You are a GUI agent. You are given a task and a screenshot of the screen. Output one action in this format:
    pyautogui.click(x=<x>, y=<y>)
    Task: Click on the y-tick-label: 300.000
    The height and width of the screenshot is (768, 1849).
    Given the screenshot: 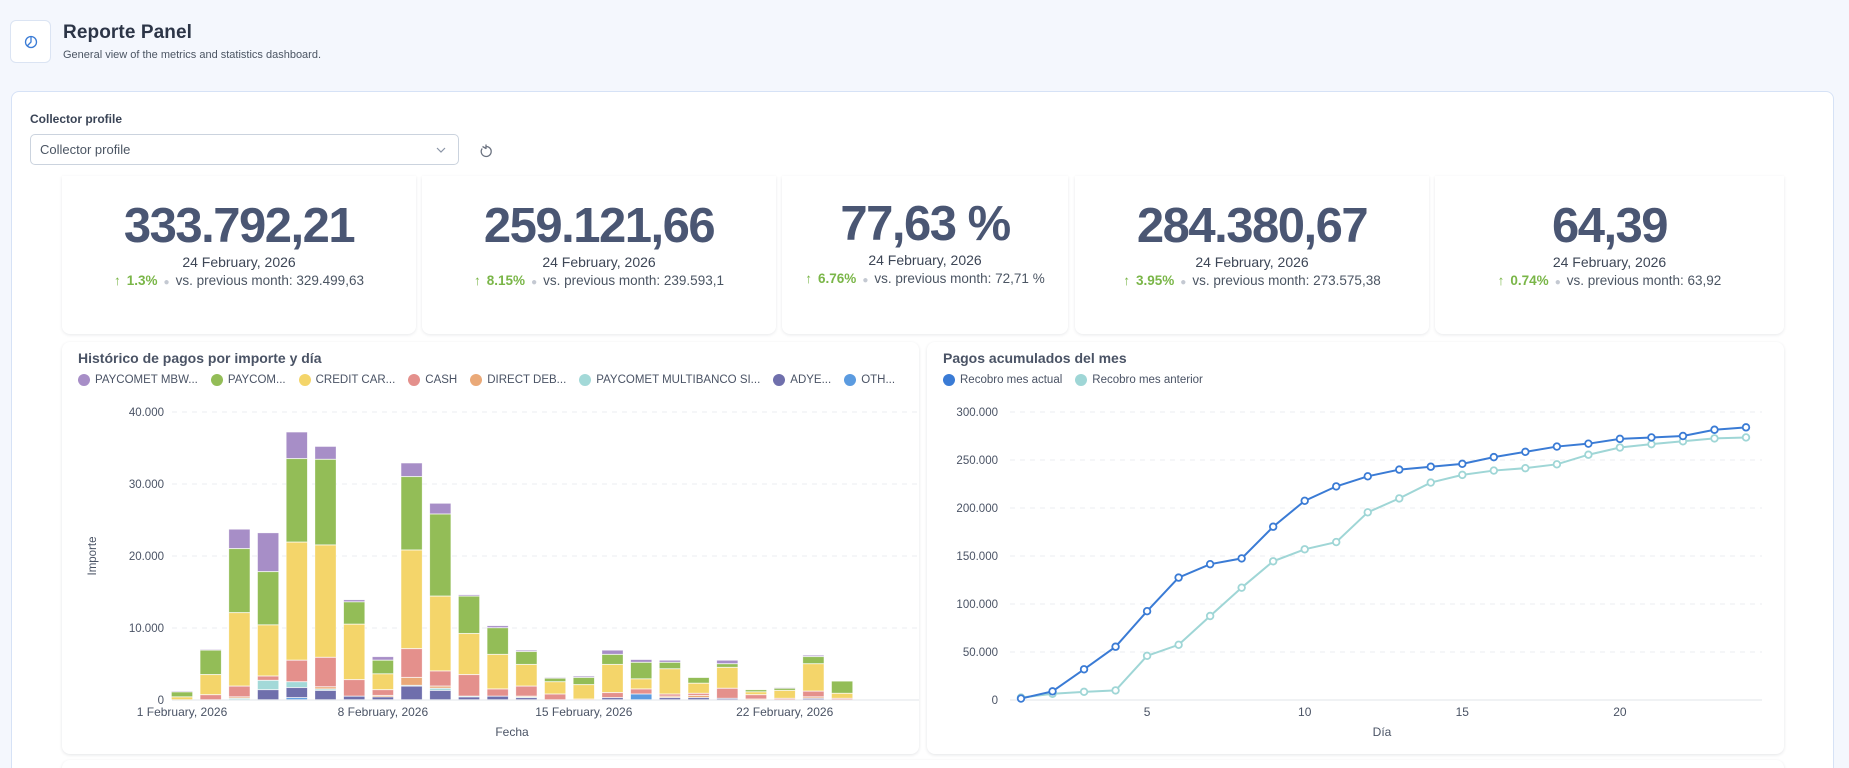 What is the action you would take?
    pyautogui.click(x=977, y=413)
    